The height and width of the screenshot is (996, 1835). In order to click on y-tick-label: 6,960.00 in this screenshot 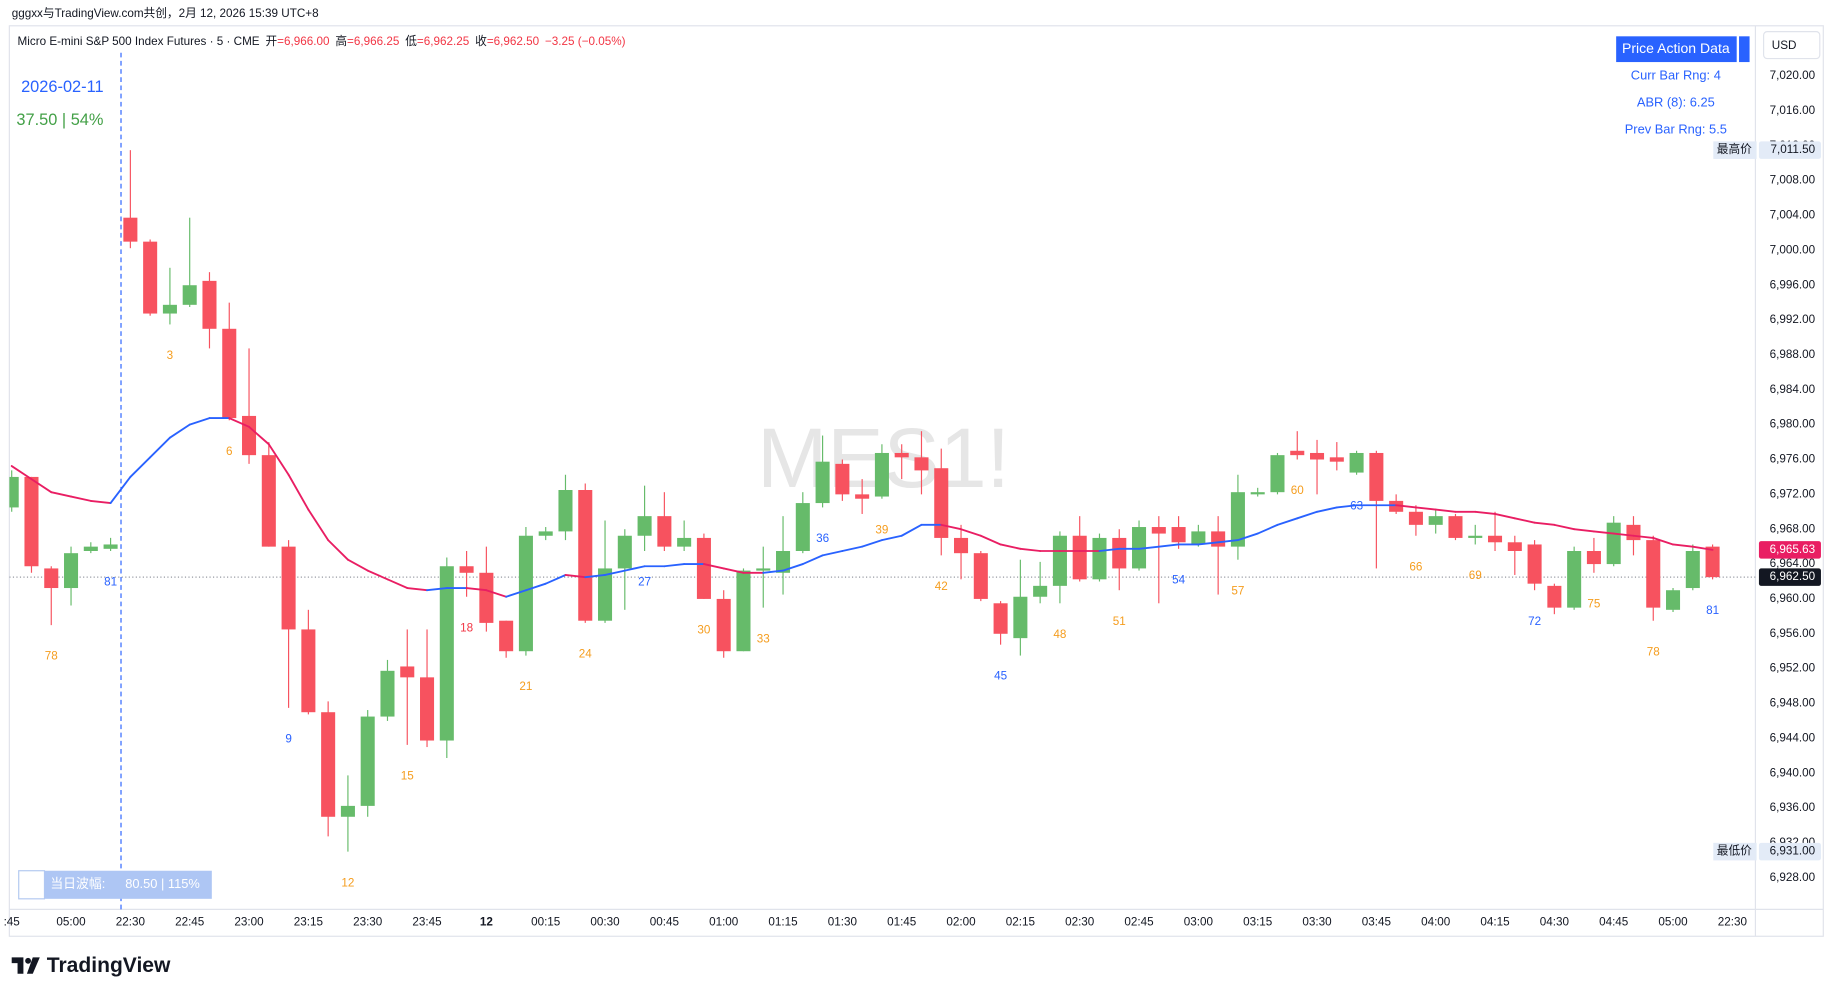, I will do `click(1793, 598)`.